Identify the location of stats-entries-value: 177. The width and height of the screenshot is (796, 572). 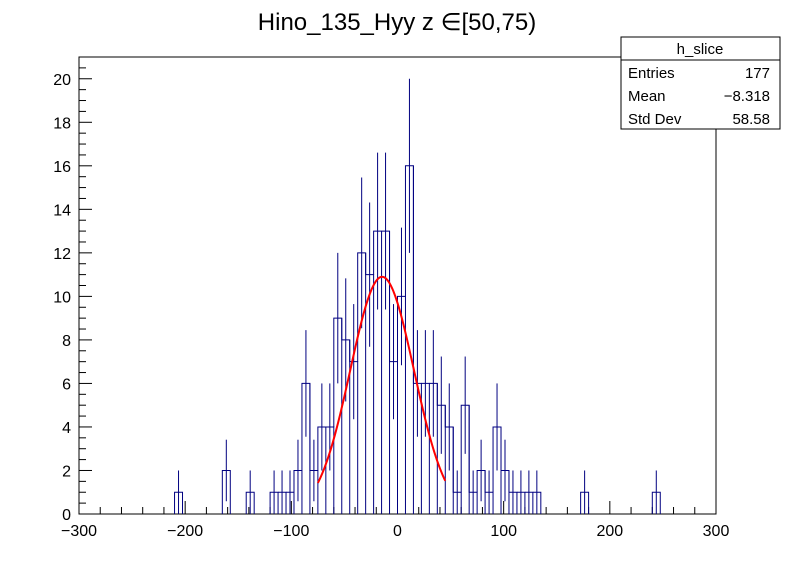
(757, 73).